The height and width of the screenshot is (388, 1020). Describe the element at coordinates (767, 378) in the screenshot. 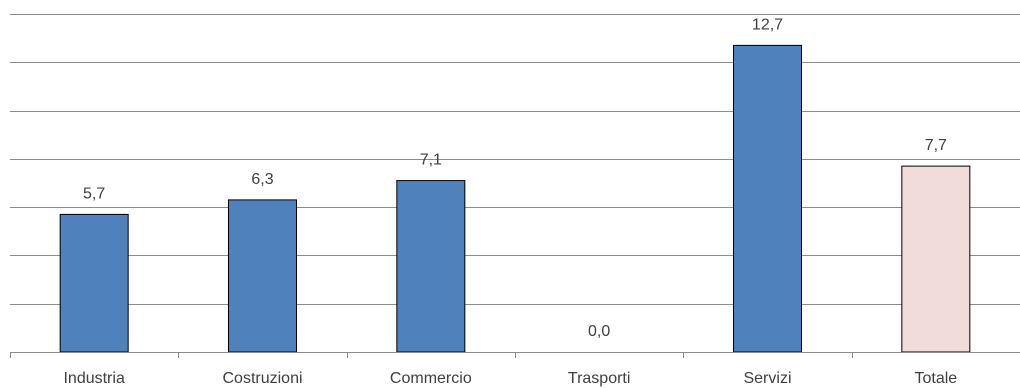

I see `category-label: Servizi` at that location.